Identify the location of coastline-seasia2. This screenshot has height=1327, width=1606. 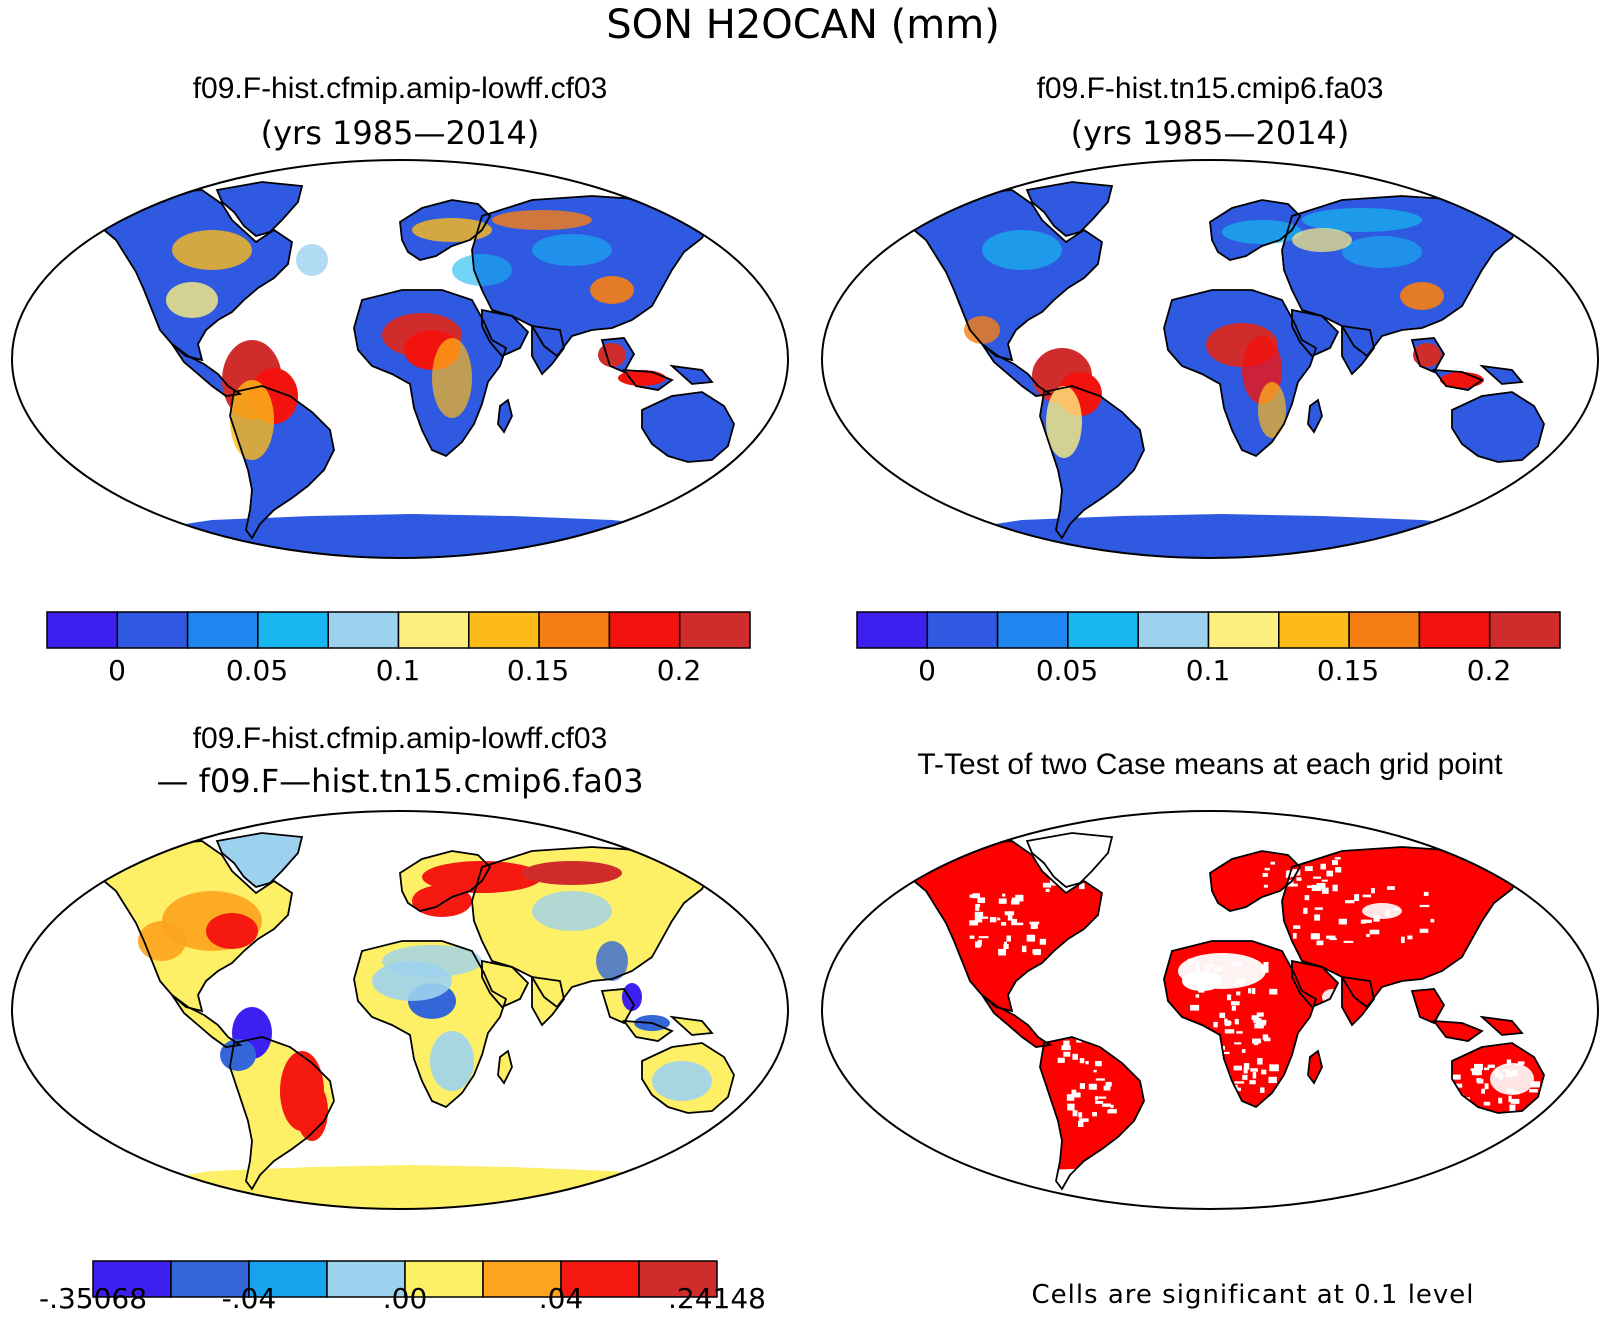
(648, 379).